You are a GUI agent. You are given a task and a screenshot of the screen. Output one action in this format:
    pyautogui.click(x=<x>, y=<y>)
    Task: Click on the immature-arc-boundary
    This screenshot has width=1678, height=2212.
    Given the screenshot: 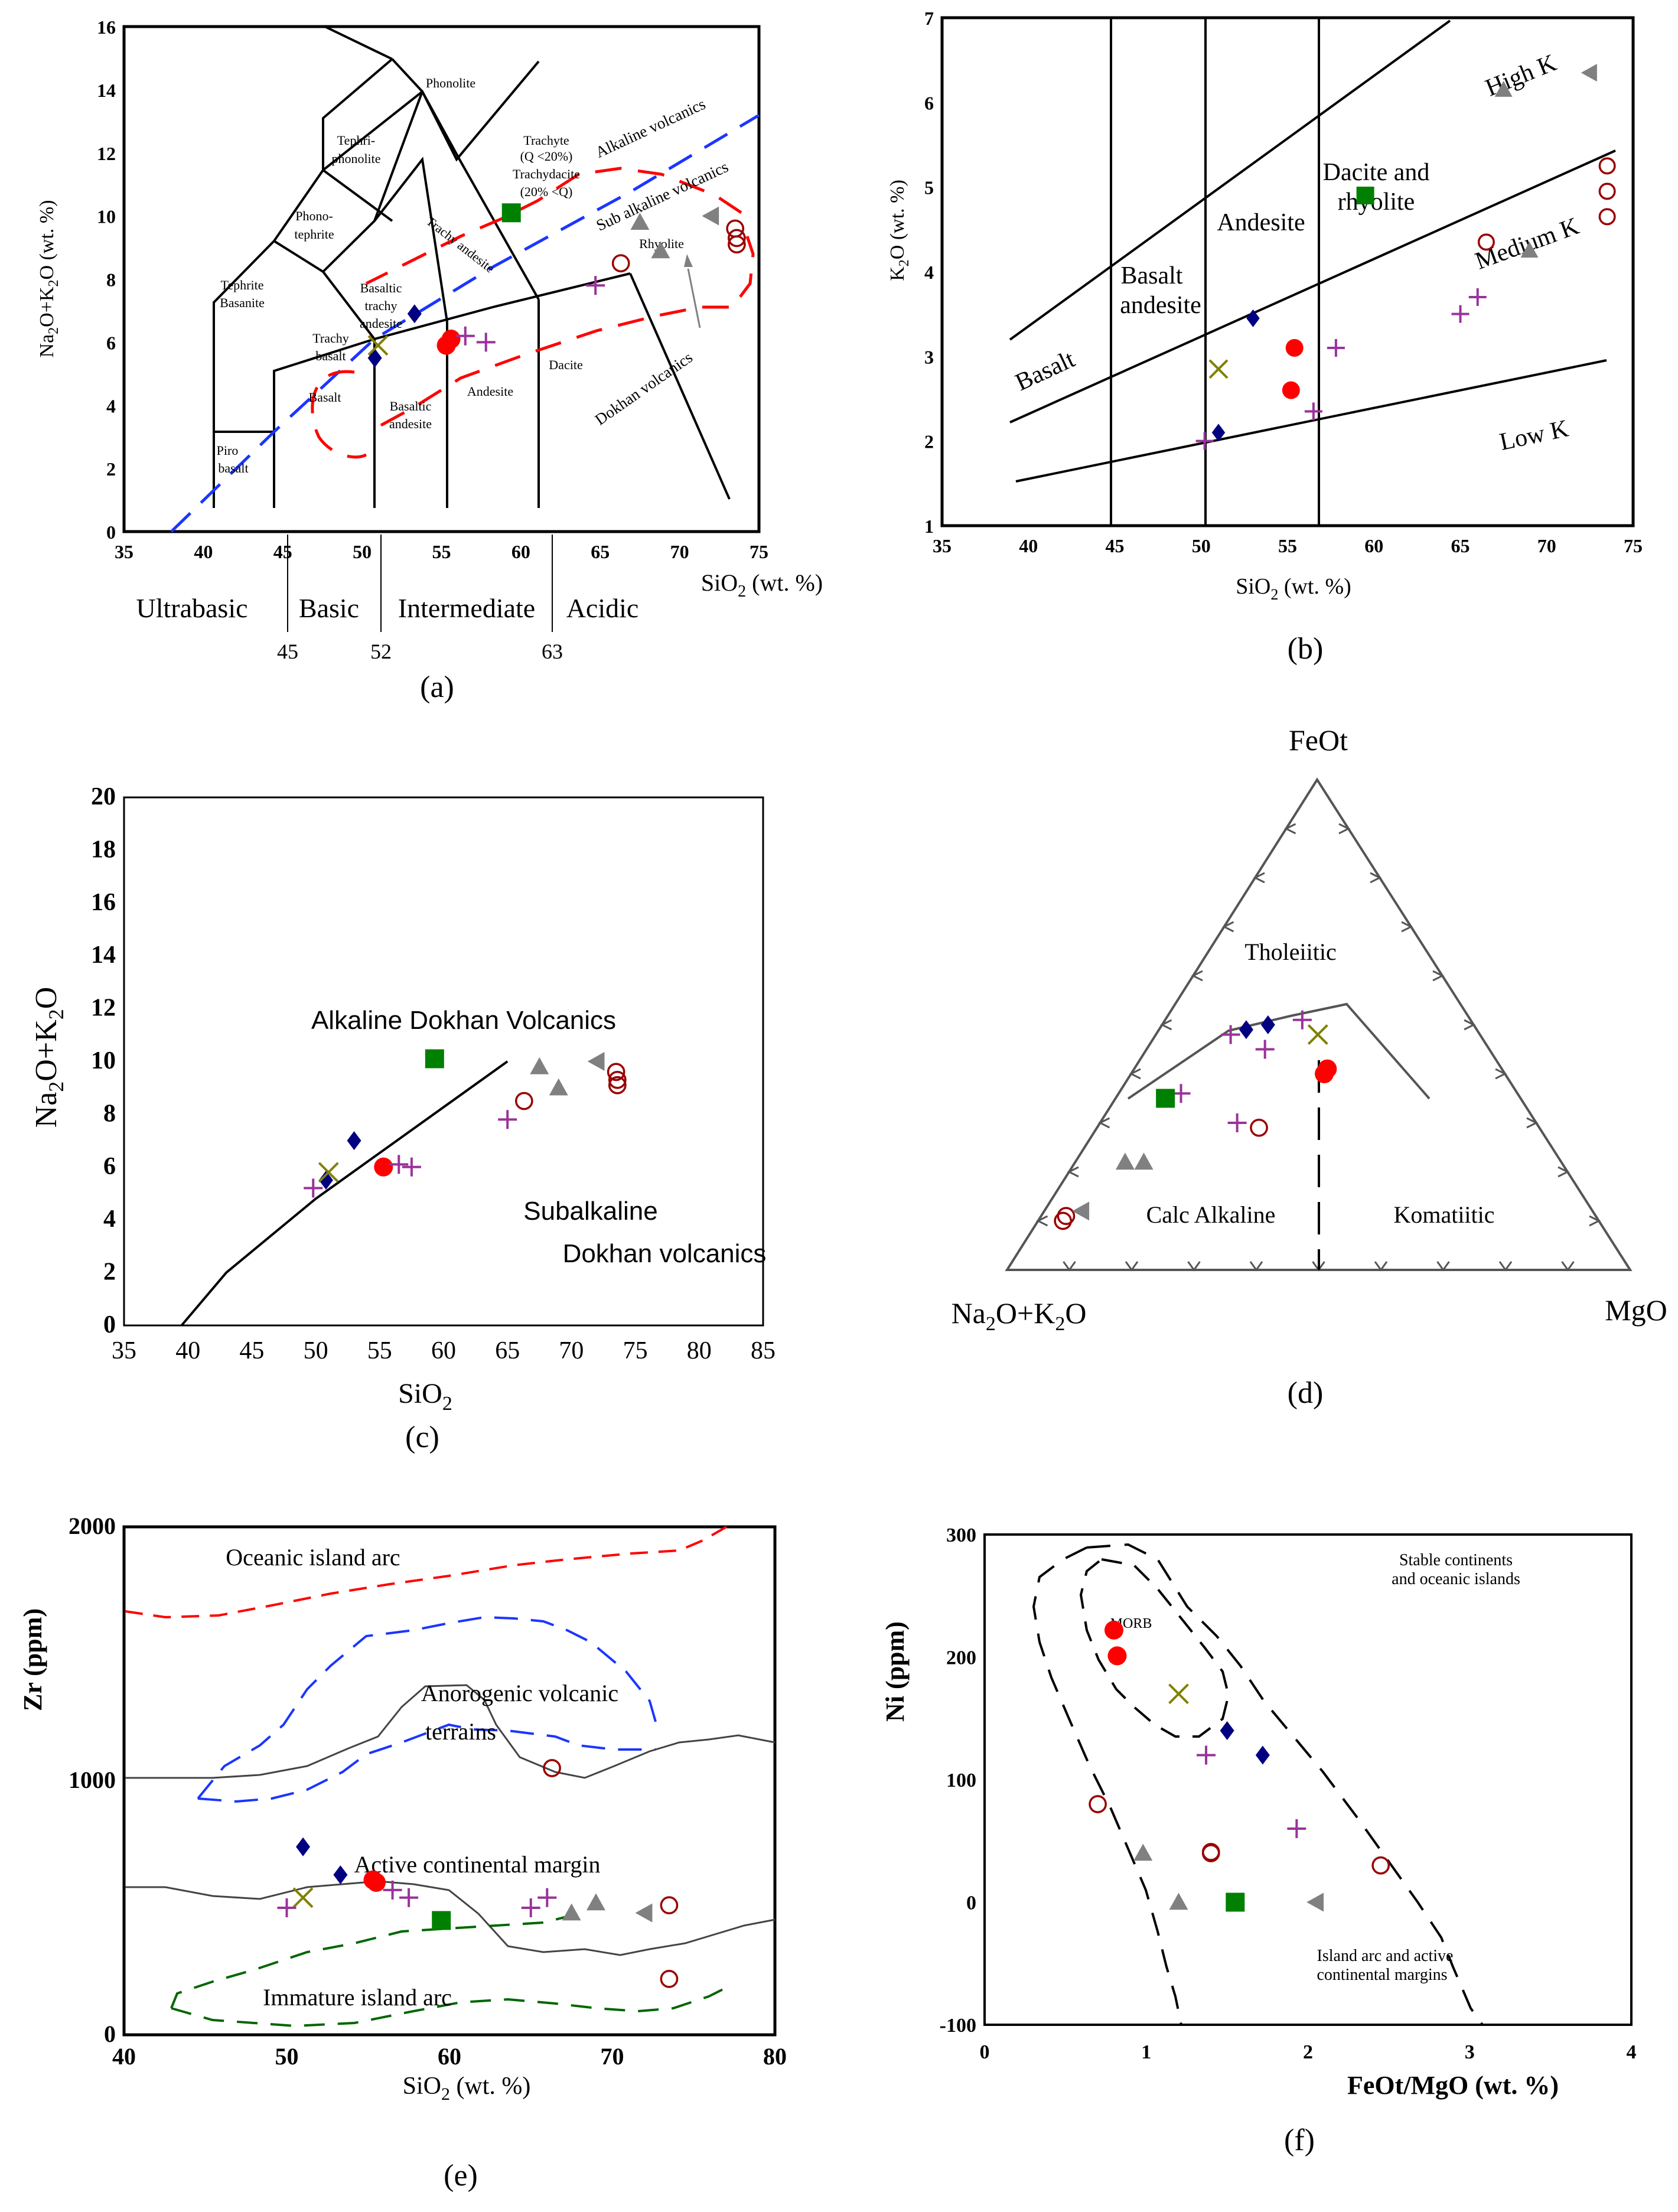 What is the action you would take?
    pyautogui.click(x=451, y=1971)
    